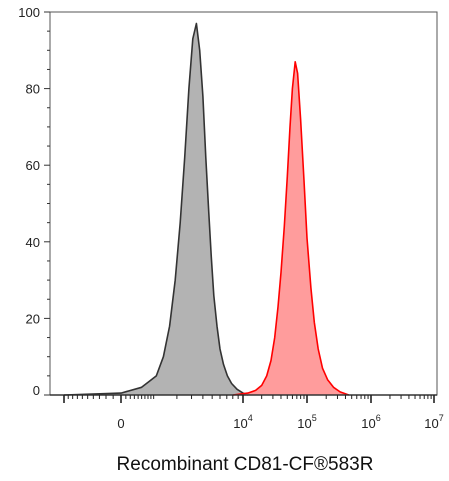 This screenshot has width=449, height=481. I want to click on y-tick-label: 40, so click(33, 242).